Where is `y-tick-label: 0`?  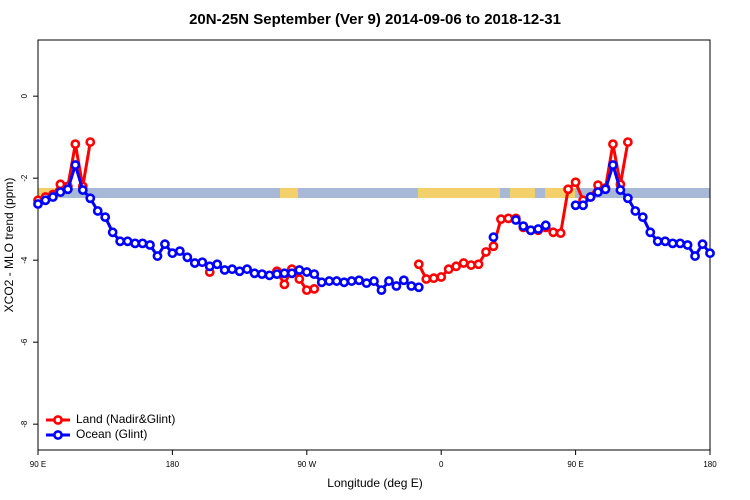
y-tick-label: 0 is located at coordinates (24, 95).